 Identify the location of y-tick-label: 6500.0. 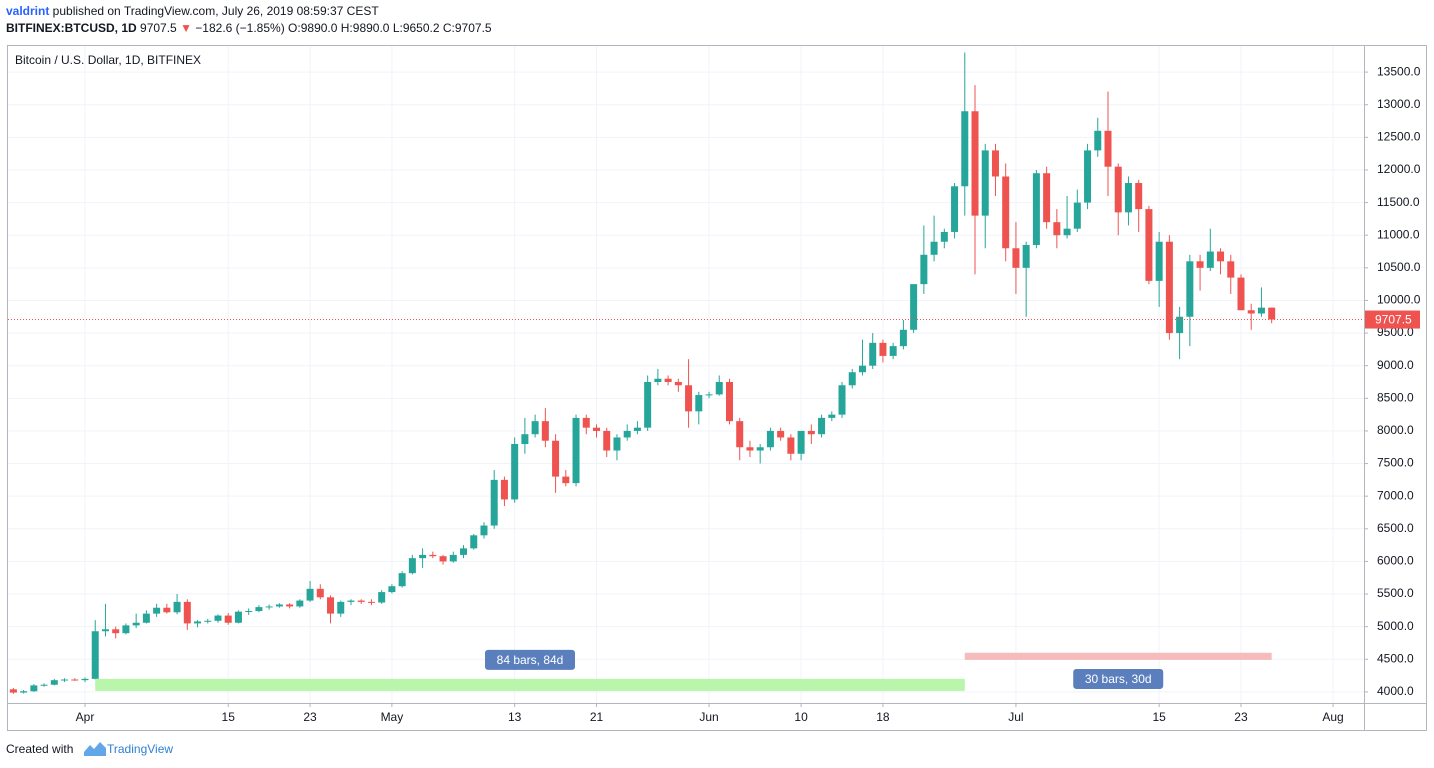
(1395, 528).